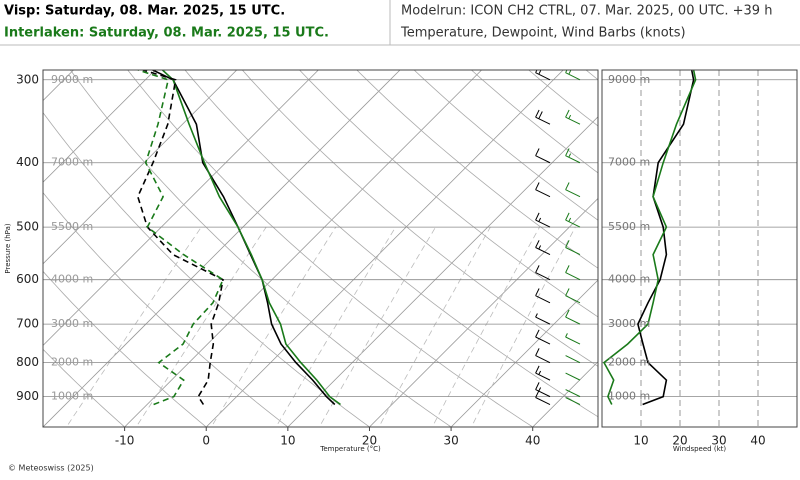 The width and height of the screenshot is (800, 480). Describe the element at coordinates (27, 79) in the screenshot. I see `y-tick-label: 300` at that location.